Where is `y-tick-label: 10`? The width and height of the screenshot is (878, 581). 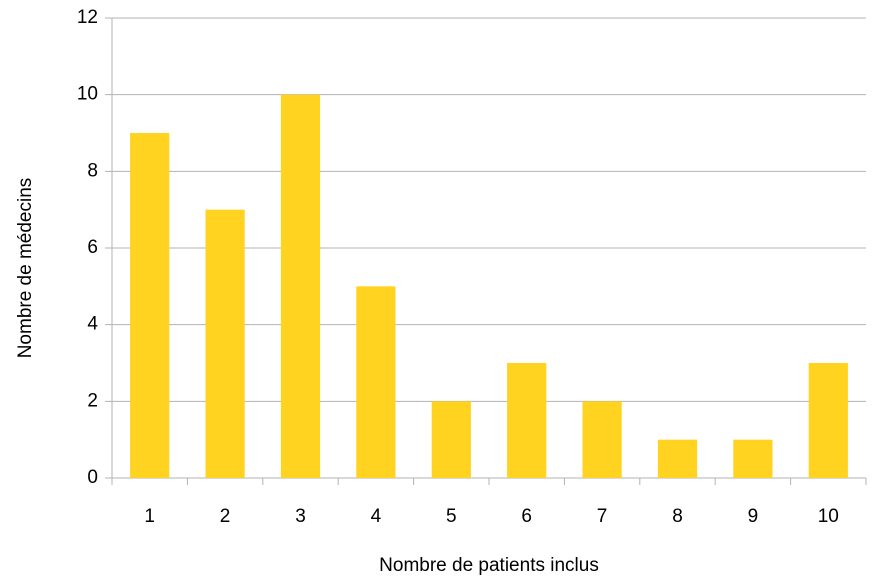
y-tick-label: 10 is located at coordinates (87, 94).